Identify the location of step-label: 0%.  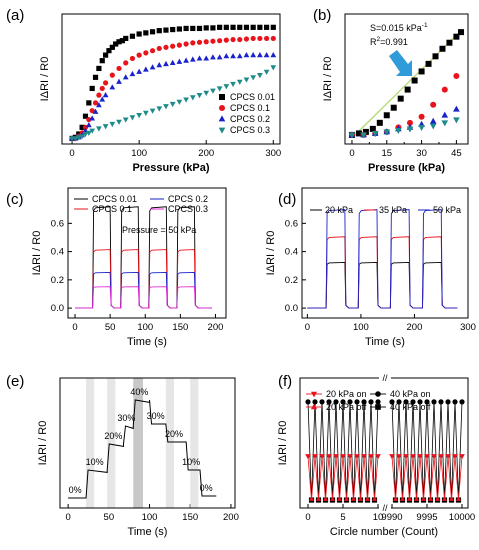
(75, 490).